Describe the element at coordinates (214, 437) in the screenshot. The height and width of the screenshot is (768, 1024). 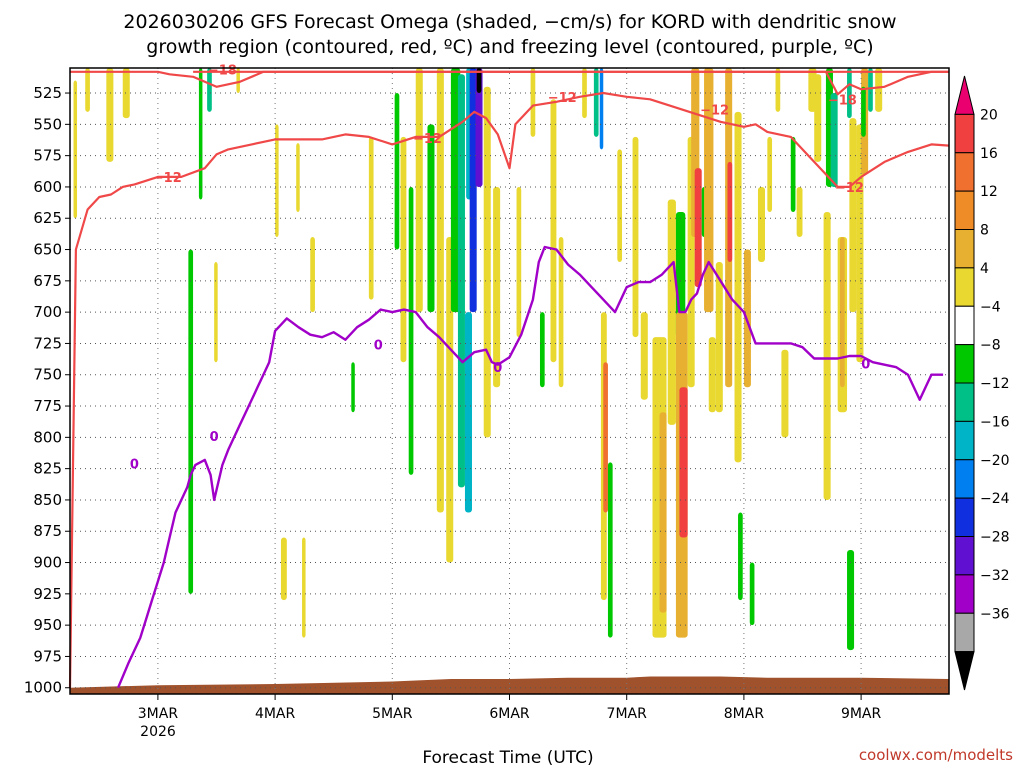
I see `contour-label-zero-b: 0` at that location.